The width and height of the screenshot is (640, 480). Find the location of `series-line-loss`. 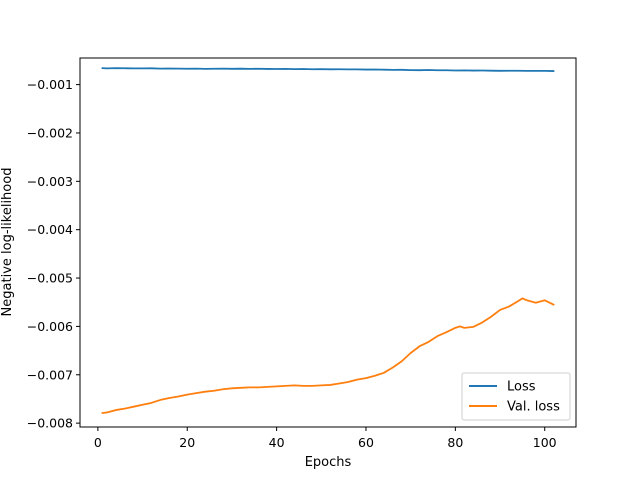

series-line-loss is located at coordinates (328, 69).